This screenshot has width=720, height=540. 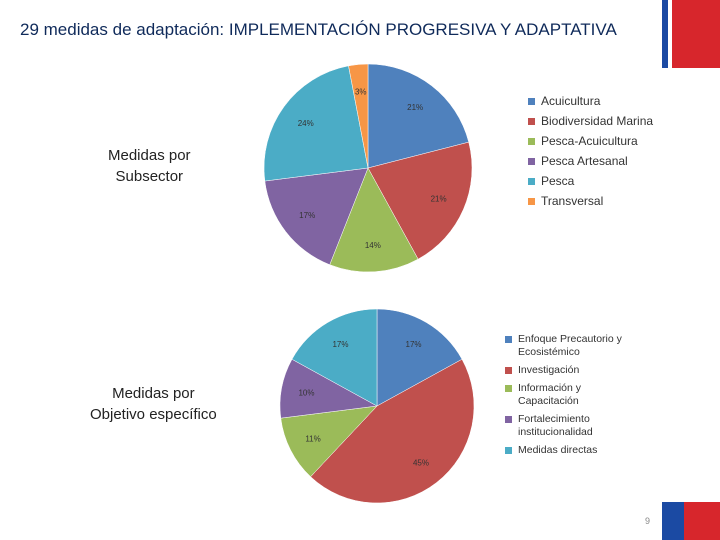 I want to click on objetivo-label-medidas-directas: 17%, so click(x=340, y=344).